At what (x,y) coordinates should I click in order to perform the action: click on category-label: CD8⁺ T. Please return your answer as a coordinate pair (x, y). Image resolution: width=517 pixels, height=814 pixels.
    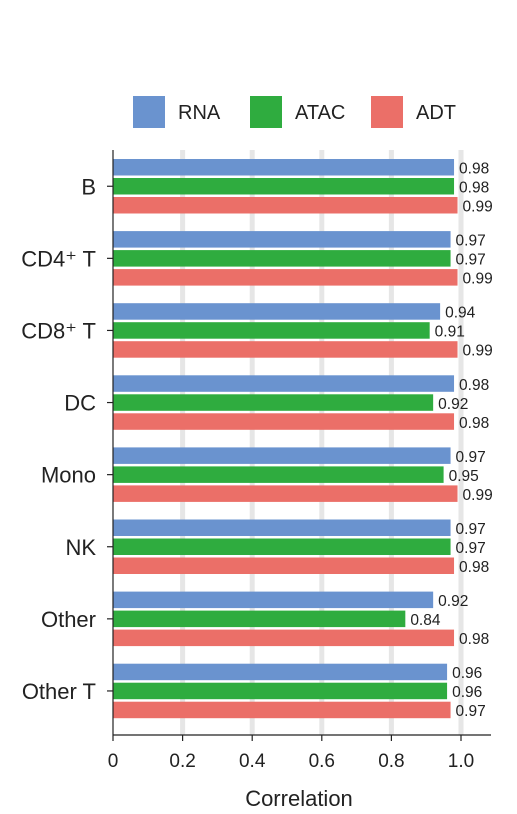
    Looking at the image, I should click on (58, 330).